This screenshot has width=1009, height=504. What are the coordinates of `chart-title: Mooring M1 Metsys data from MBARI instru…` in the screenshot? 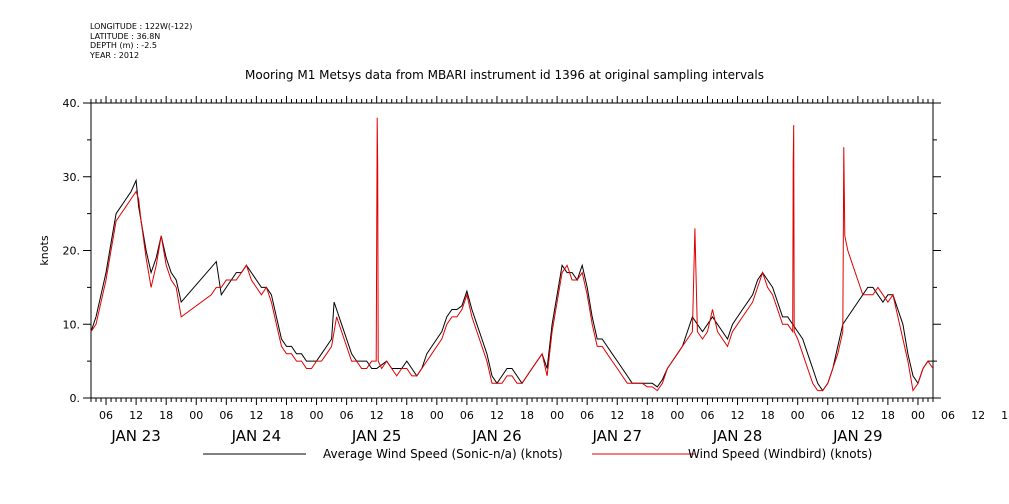 It's located at (504, 75).